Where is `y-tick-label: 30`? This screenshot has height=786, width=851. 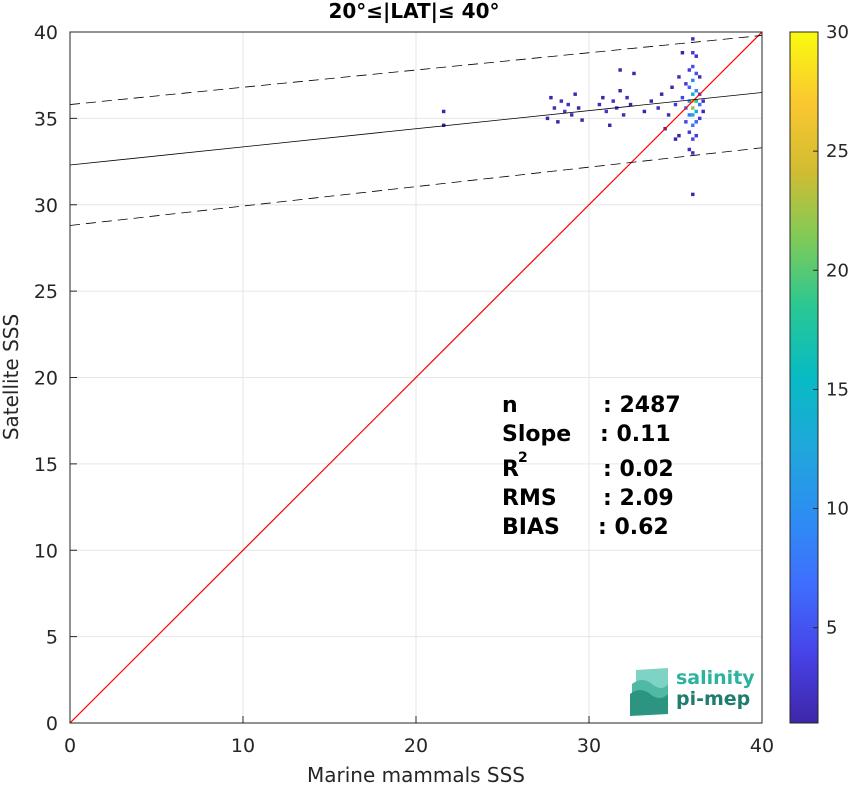
y-tick-label: 30 is located at coordinates (46, 206).